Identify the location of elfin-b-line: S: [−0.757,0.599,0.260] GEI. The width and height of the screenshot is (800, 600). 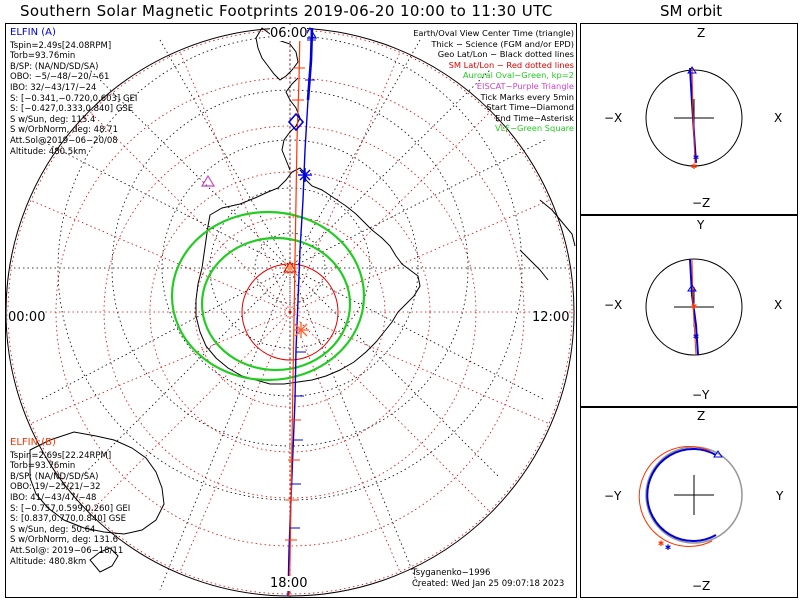
(70, 508).